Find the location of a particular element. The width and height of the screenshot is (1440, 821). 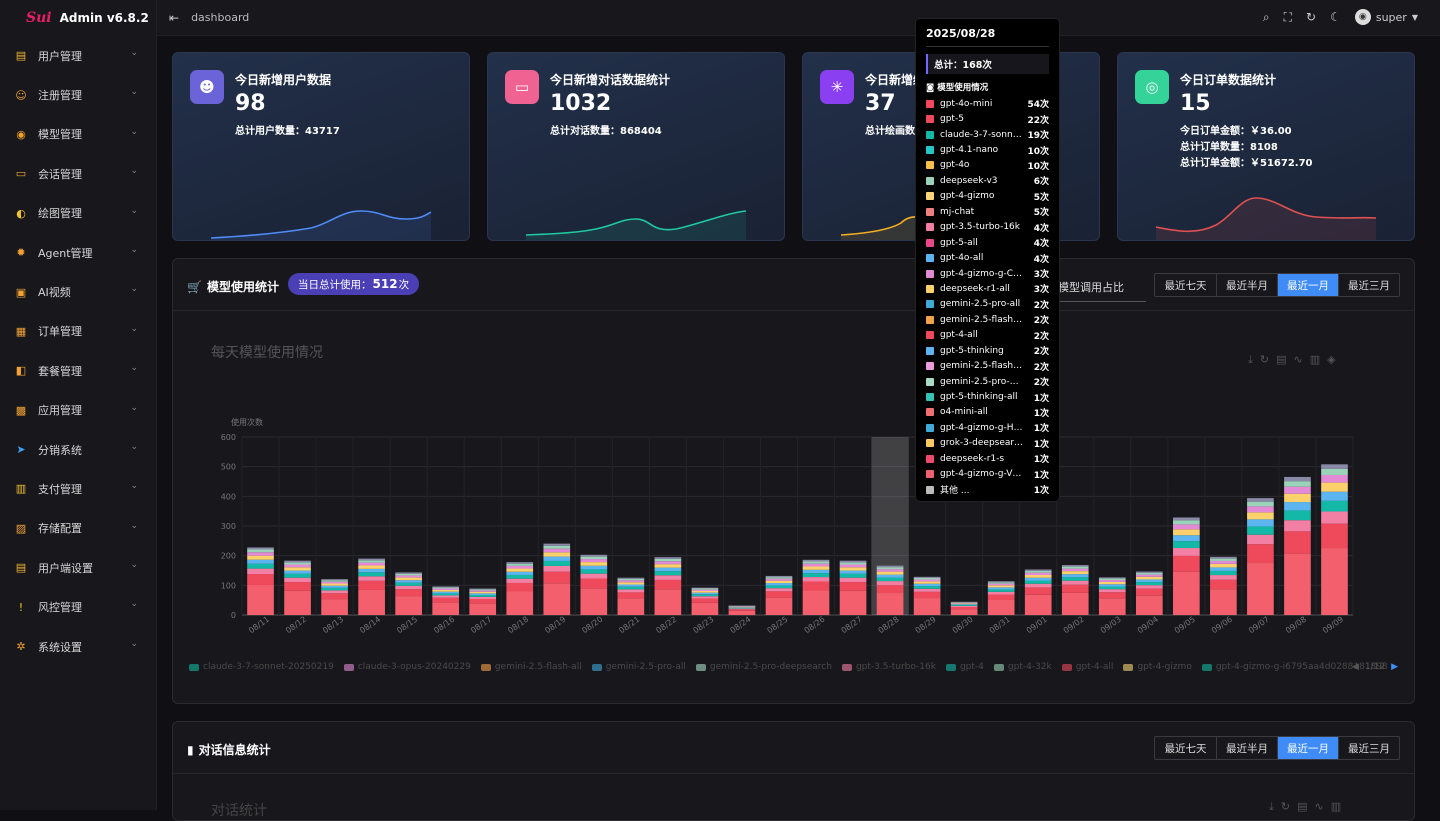

sidebar-item-8: ◧ 套餐管理 ⌄ is located at coordinates (78, 370).